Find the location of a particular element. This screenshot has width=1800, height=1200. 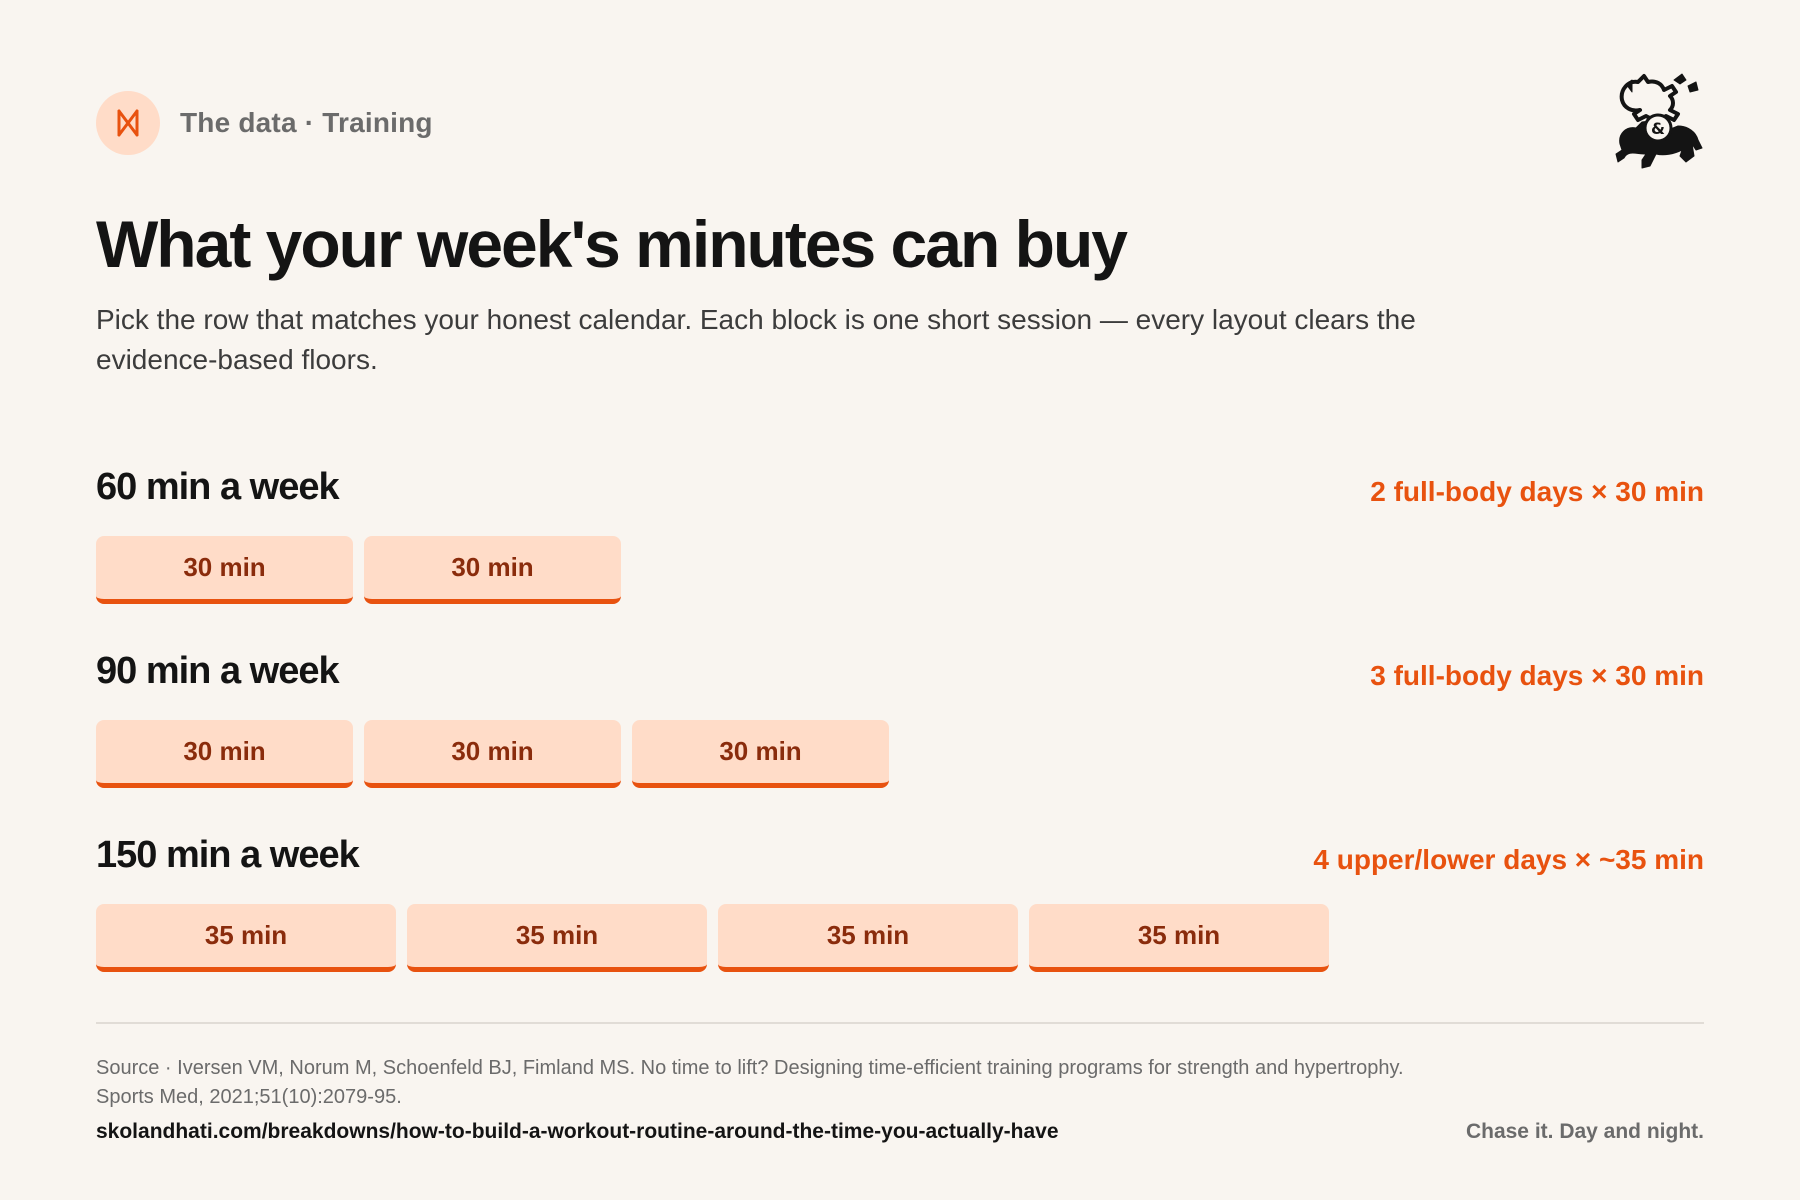

tier-label: 150 min a week is located at coordinates (228, 855).